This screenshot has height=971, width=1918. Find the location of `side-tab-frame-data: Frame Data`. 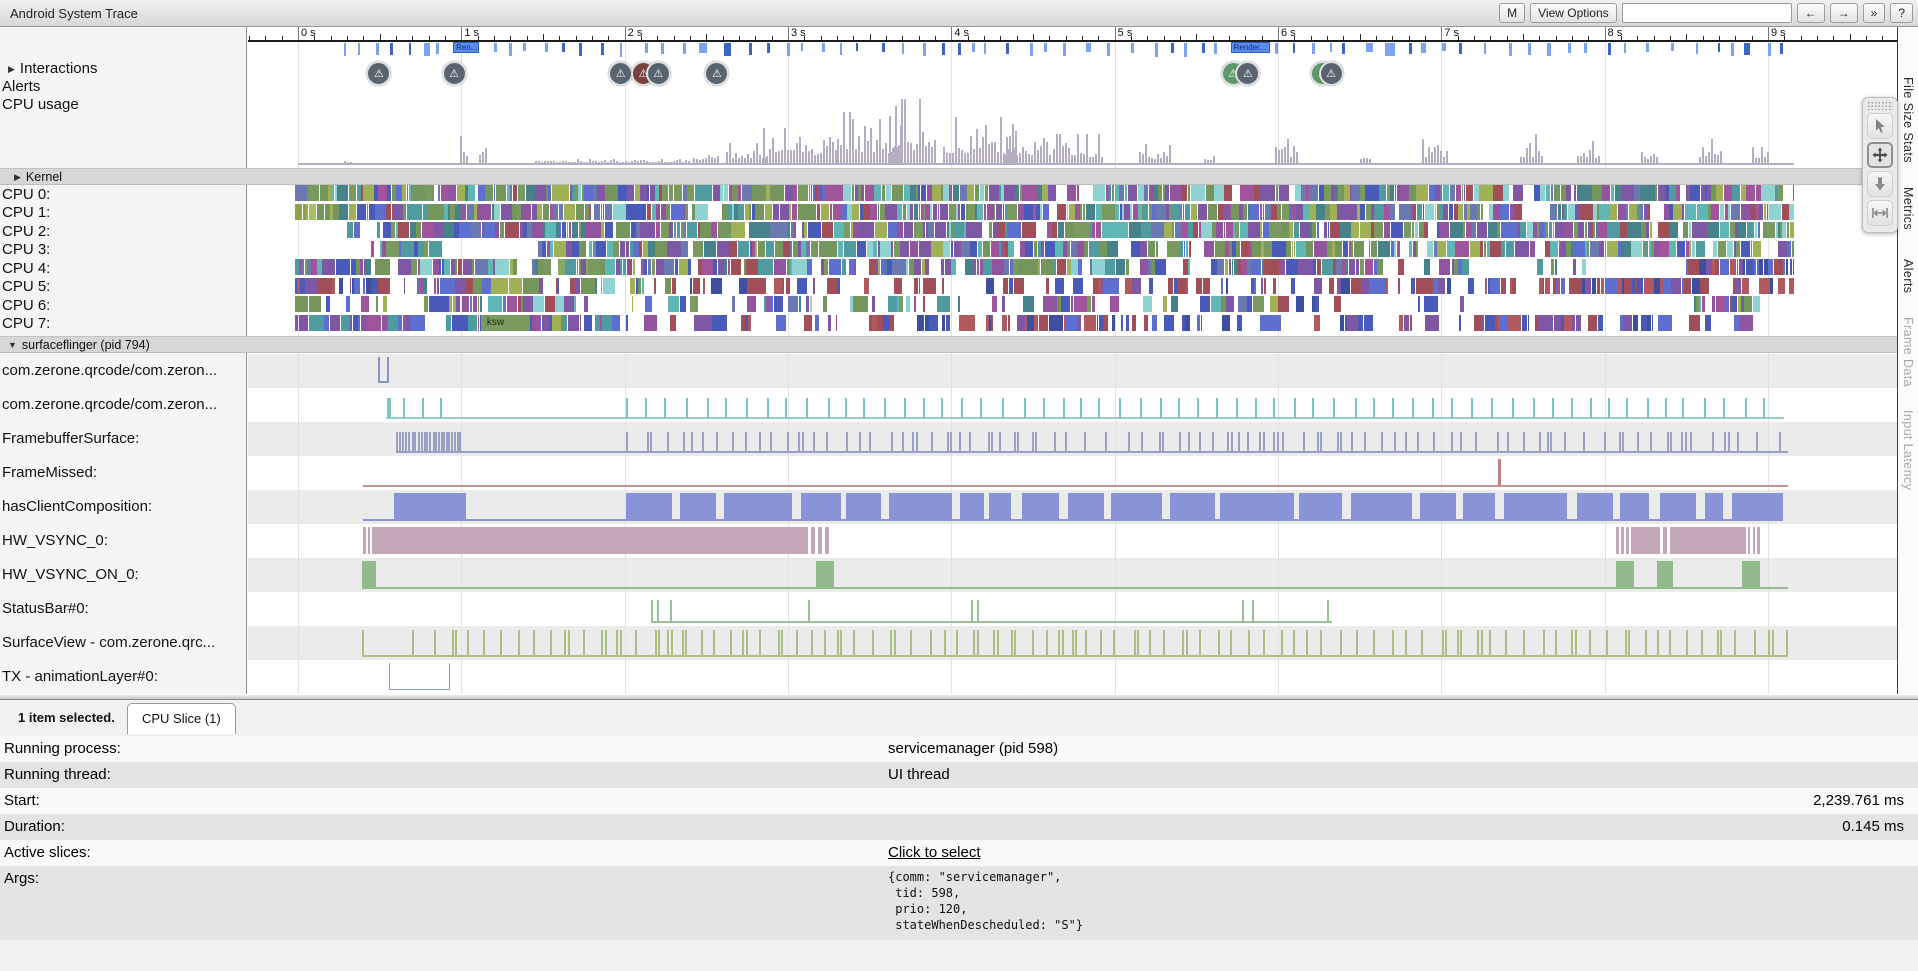

side-tab-frame-data: Frame Data is located at coordinates (1908, 352).